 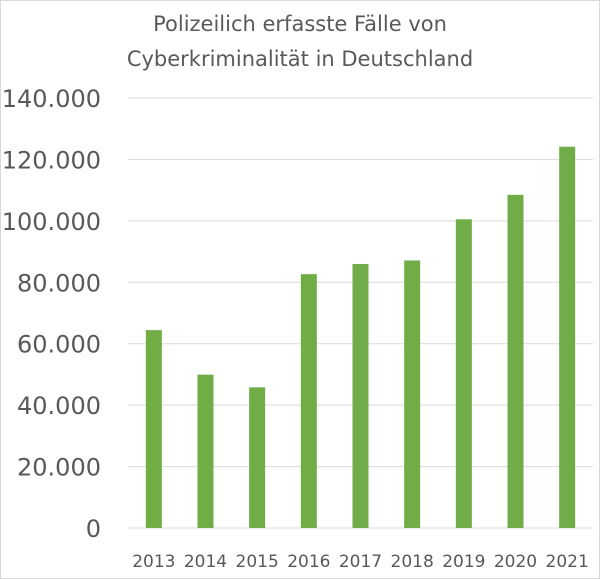 What do you see at coordinates (515, 562) in the screenshot?
I see `x-tick-label-2020: 2020` at bounding box center [515, 562].